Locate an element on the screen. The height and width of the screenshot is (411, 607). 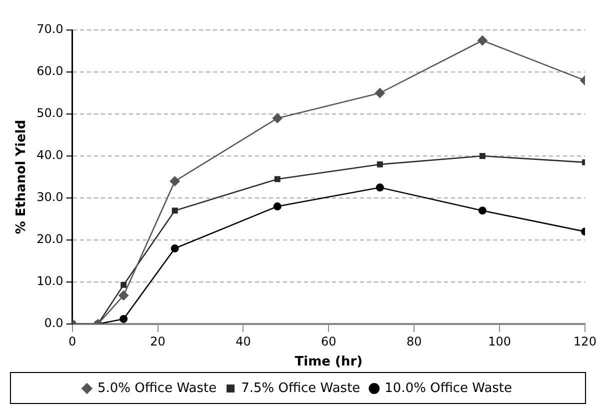
y-tick-label: 50.0 is located at coordinates (50, 113).